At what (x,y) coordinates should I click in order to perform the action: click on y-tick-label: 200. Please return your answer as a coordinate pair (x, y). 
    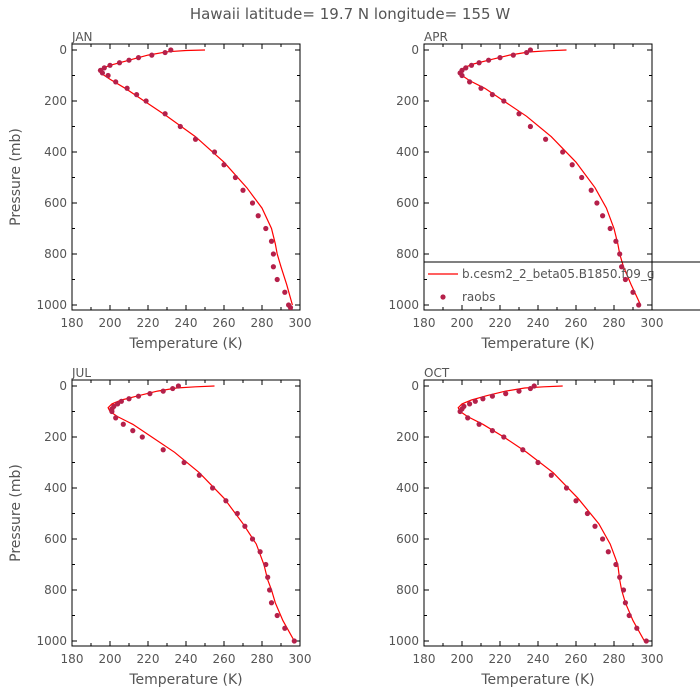
    Looking at the image, I should click on (55, 437).